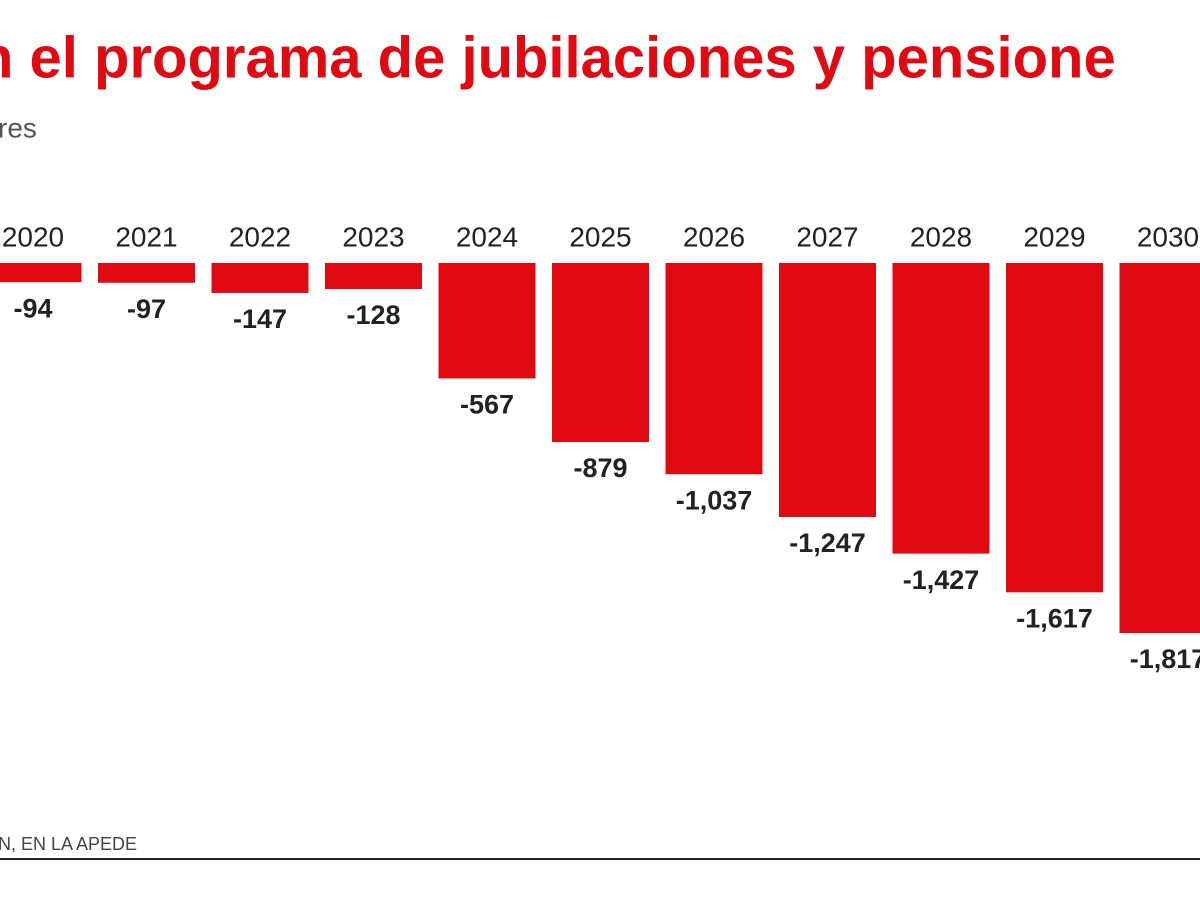  Describe the element at coordinates (146, 309) in the screenshot. I see `data-label: -97` at that location.